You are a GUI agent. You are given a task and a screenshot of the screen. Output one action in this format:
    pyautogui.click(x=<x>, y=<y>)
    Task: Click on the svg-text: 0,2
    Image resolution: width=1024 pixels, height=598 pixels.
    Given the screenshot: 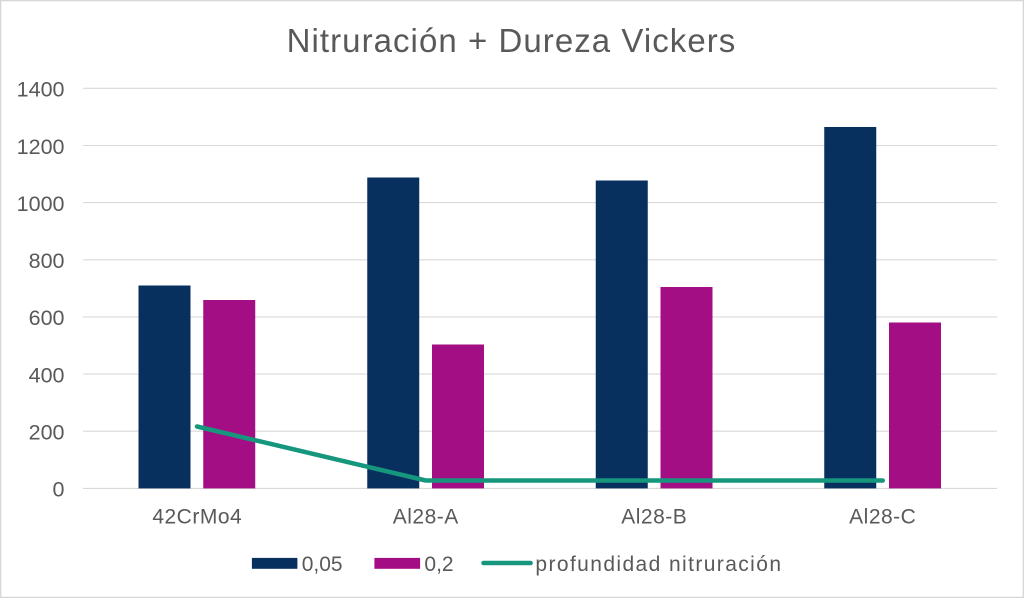 What is the action you would take?
    pyautogui.click(x=438, y=564)
    